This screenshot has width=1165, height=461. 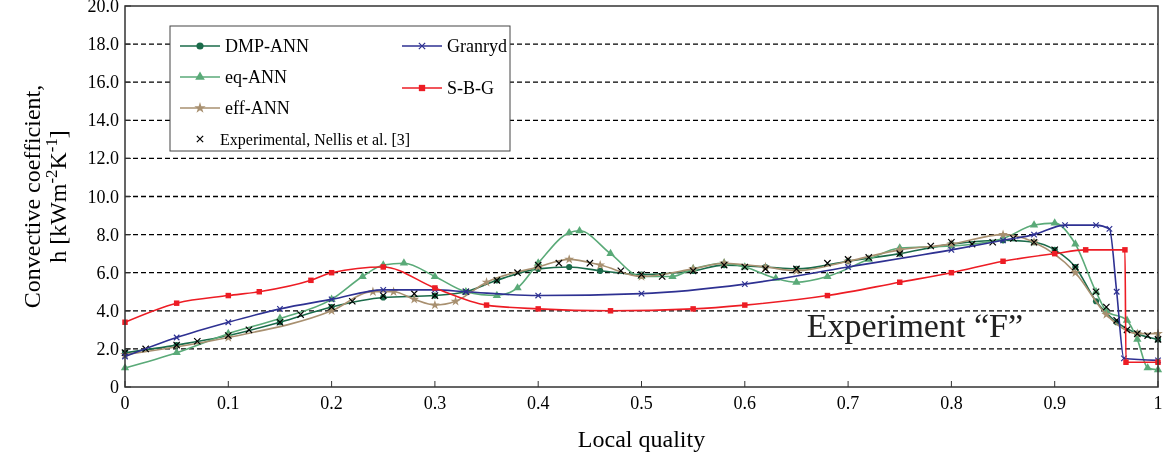 What do you see at coordinates (267, 46) in the screenshot?
I see `legend-label: DMP-ANN` at bounding box center [267, 46].